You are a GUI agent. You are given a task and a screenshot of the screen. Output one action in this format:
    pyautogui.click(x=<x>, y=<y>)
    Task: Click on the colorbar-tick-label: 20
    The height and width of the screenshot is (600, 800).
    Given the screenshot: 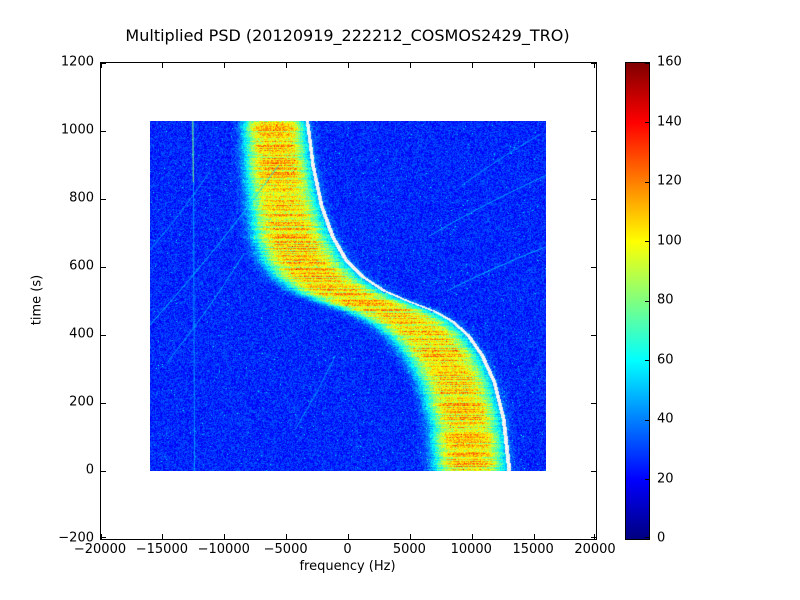 What is the action you would take?
    pyautogui.click(x=665, y=478)
    